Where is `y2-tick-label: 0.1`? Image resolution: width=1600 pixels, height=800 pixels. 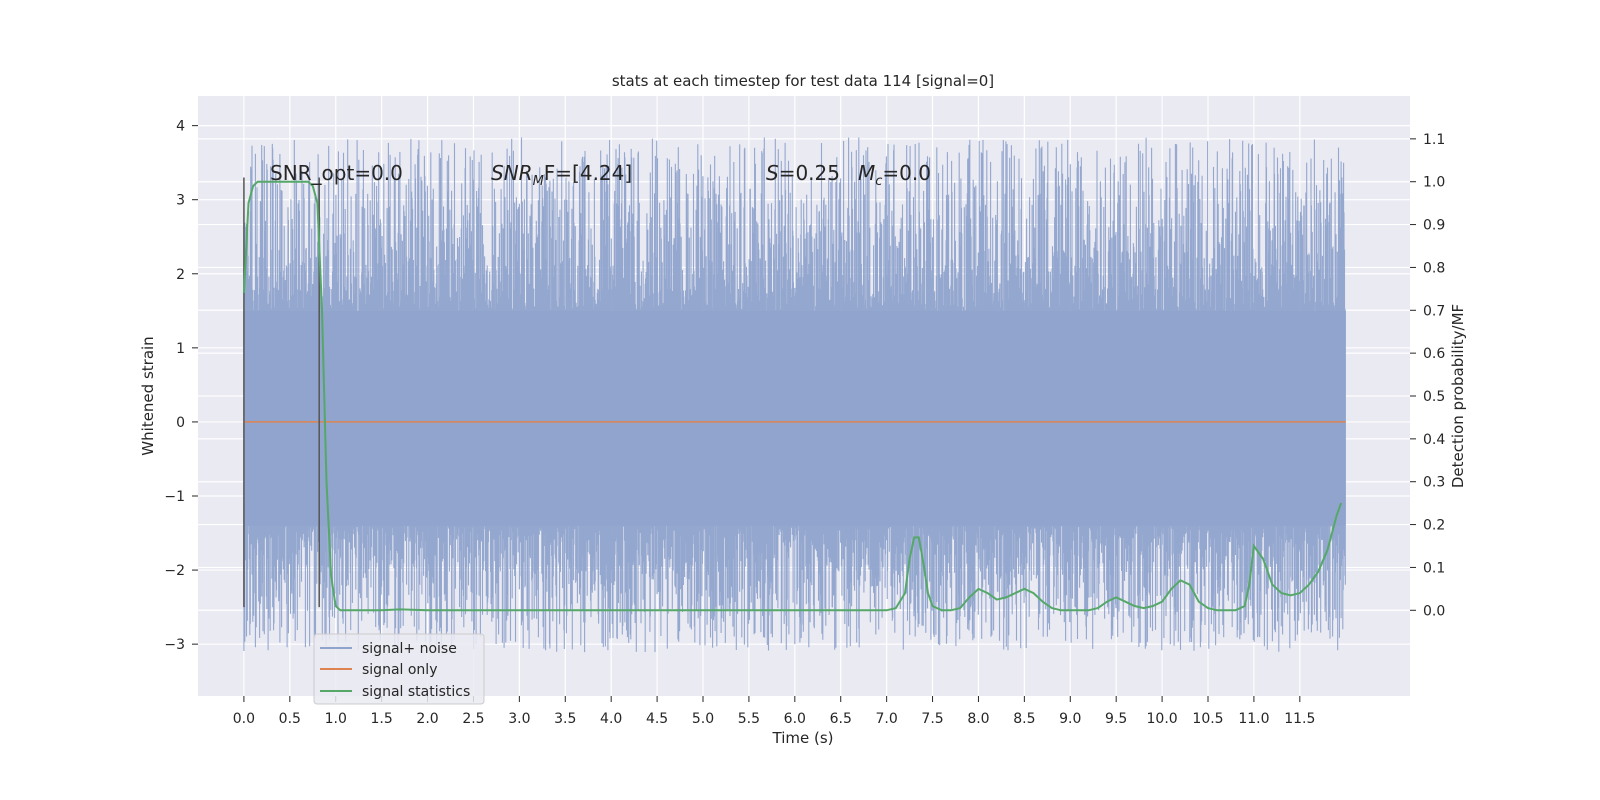 y2-tick-label: 0.1 is located at coordinates (1434, 568).